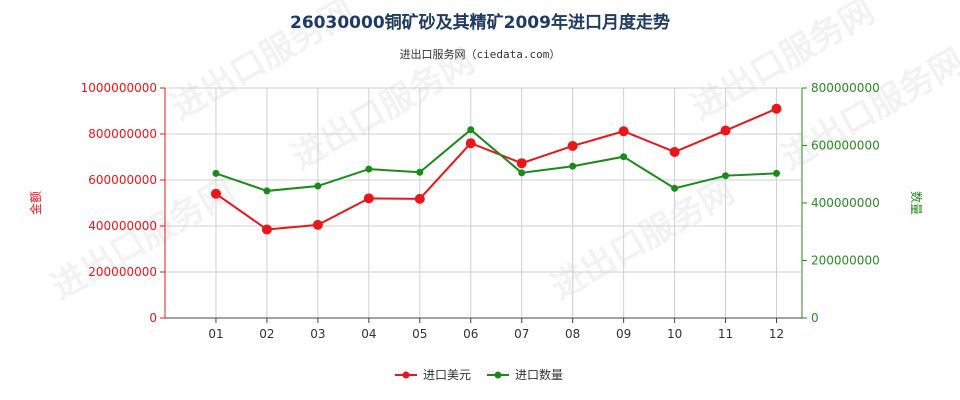 This screenshot has height=400, width=960. What do you see at coordinates (119, 88) in the screenshot?
I see `y-left-tick-label: 1000000000` at bounding box center [119, 88].